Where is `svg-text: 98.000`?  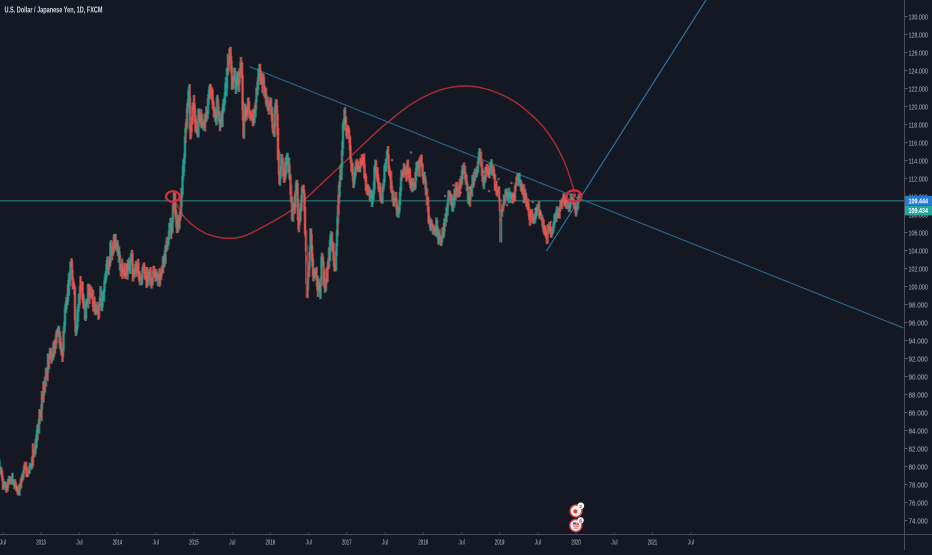 svg-text: 98.000 is located at coordinates (918, 304).